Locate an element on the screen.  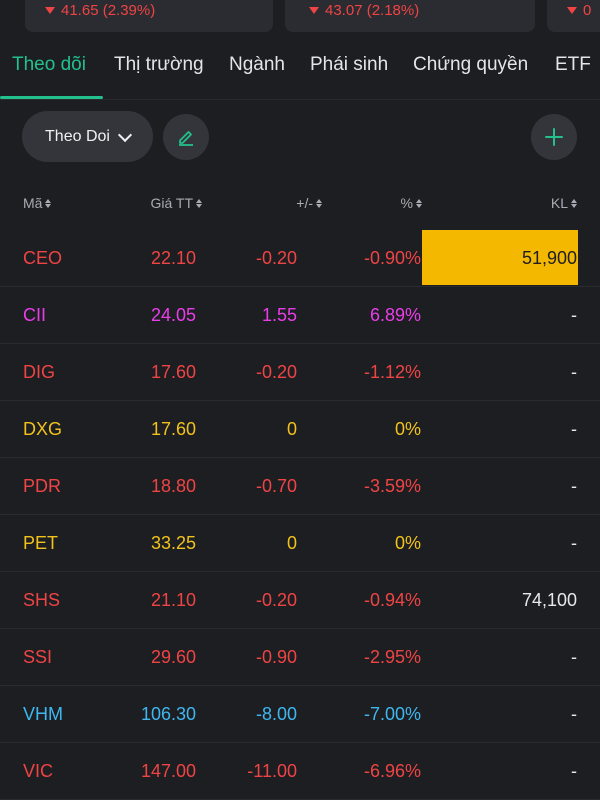
watchlist-dropdown: Theo Doi is located at coordinates (87, 136).